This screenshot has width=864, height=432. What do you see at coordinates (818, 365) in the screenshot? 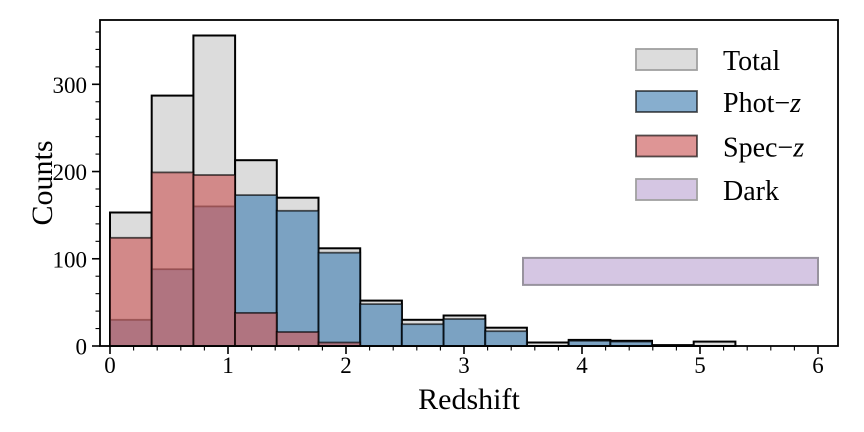
I see `x-tick-label: 6` at bounding box center [818, 365].